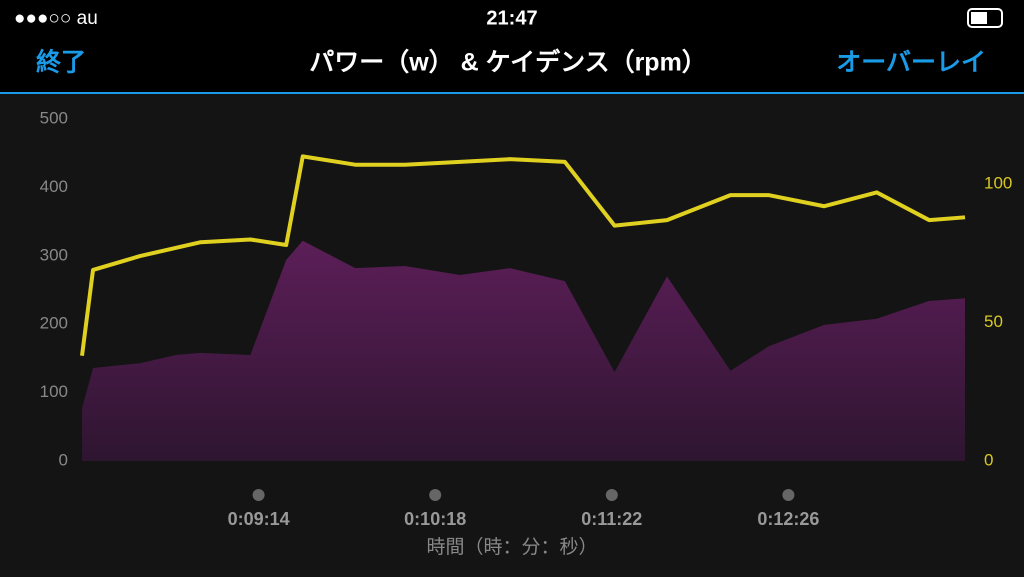 This screenshot has width=1024, height=577. What do you see at coordinates (512, 93) in the screenshot?
I see `nav-divider` at bounding box center [512, 93].